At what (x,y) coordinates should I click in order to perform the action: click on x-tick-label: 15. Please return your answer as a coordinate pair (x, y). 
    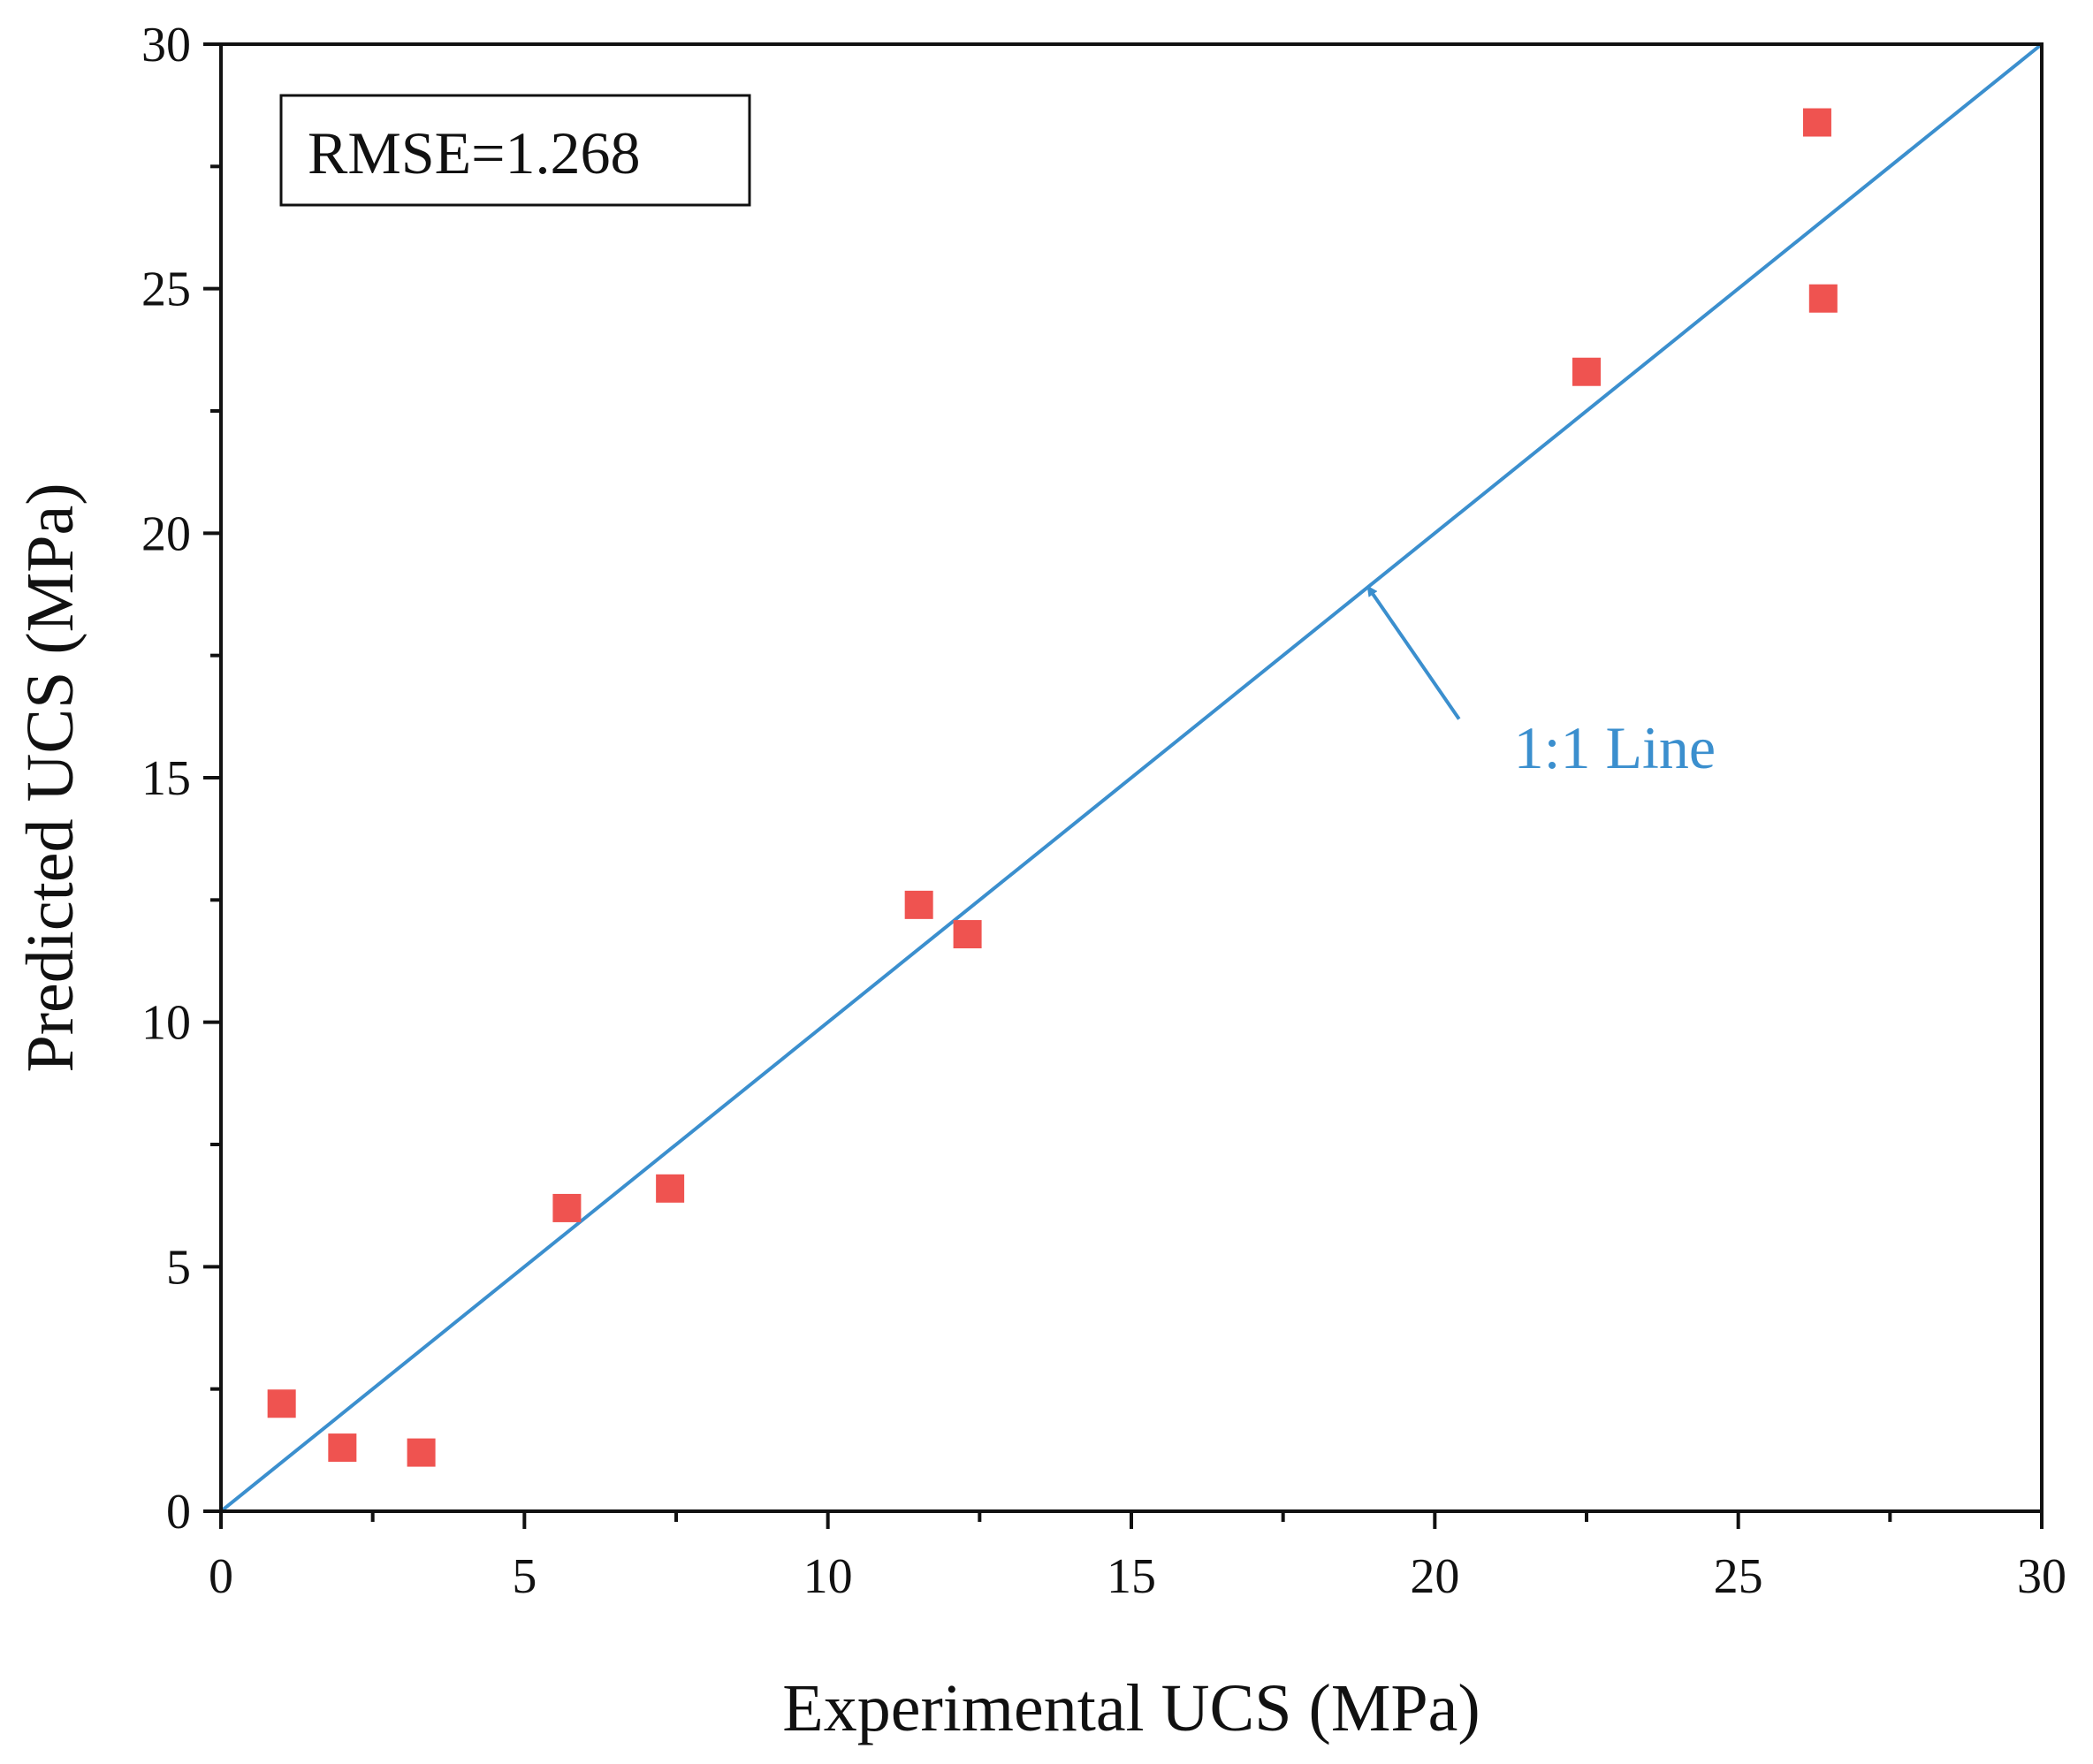
    Looking at the image, I should click on (1131, 1577).